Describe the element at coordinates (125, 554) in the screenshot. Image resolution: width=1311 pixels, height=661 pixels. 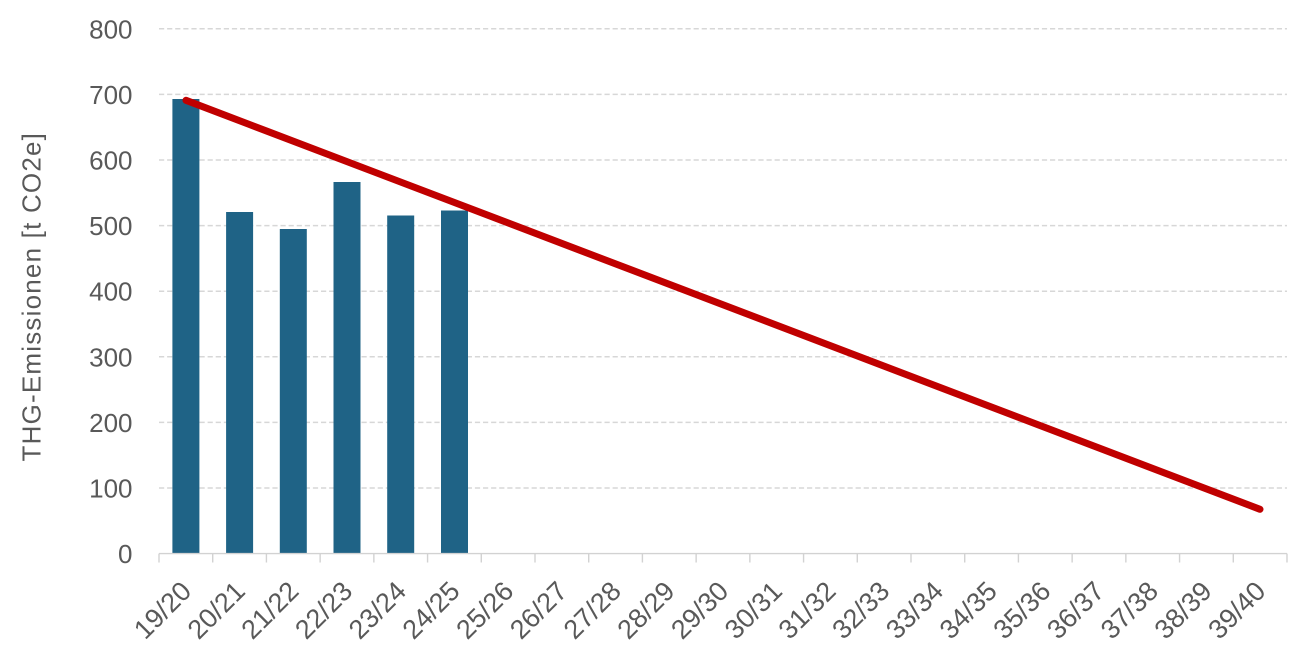
I see `svg-text: 0` at that location.